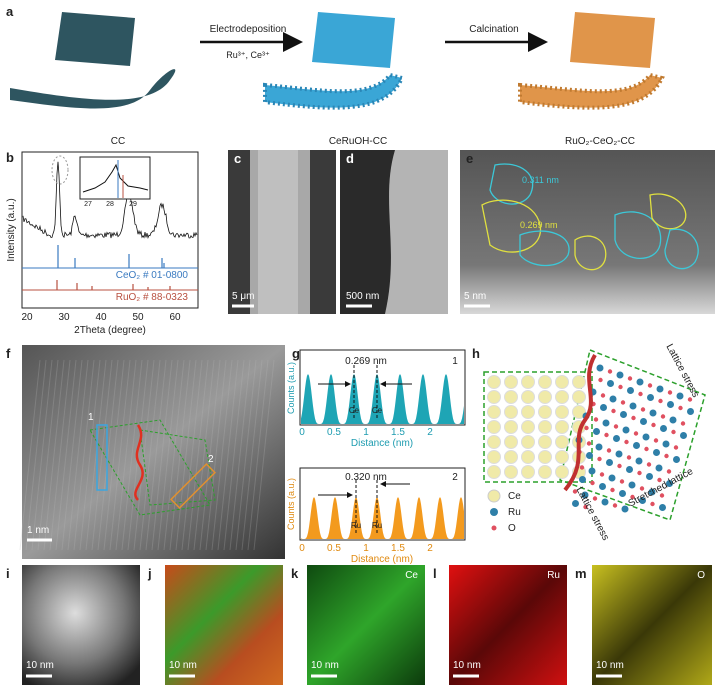 The height and width of the screenshot is (686, 719). I want to click on haadf-image, so click(81, 625).